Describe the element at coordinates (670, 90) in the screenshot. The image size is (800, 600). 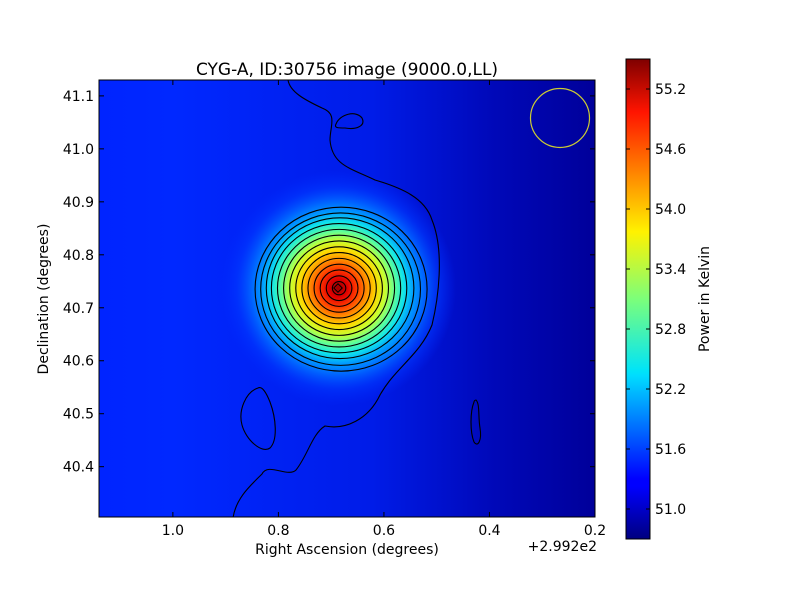
I see `colorbar-tick-label: 55.2` at that location.